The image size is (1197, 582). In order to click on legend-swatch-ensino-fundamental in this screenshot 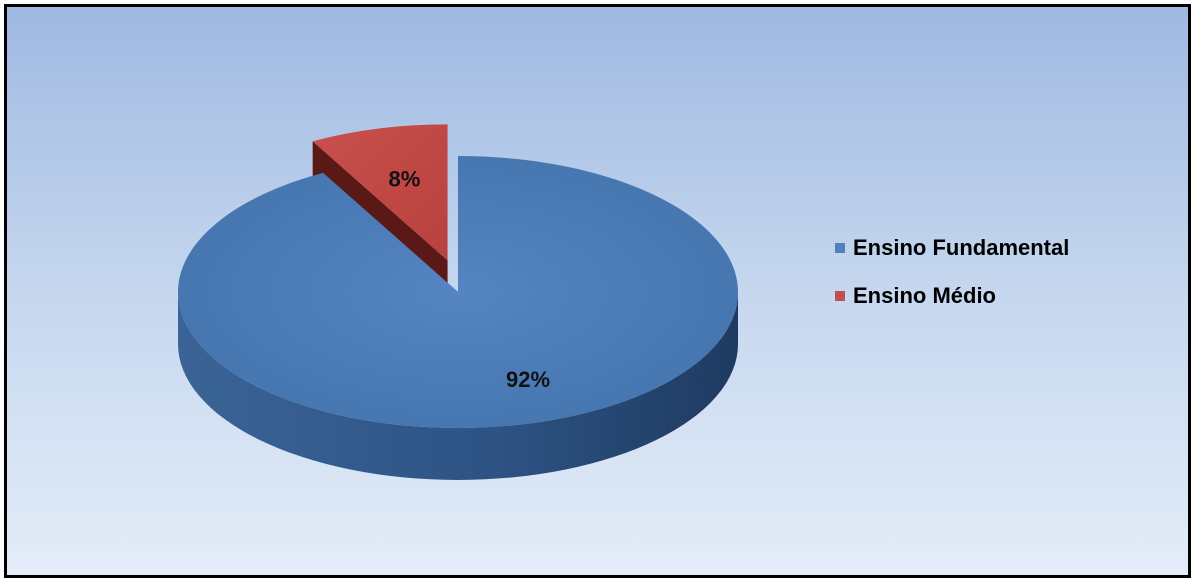, I will do `click(840, 248)`.